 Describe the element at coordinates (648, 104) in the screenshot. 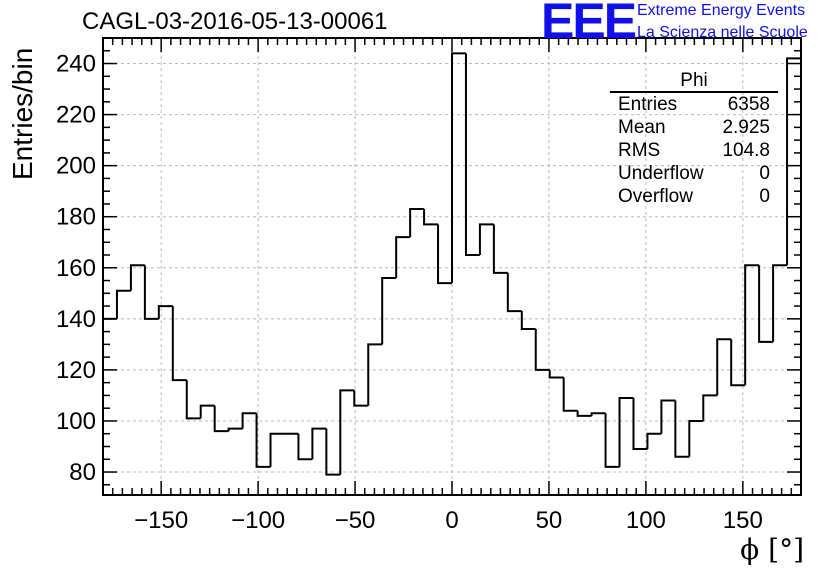

I see `stats-label: Entries` at that location.